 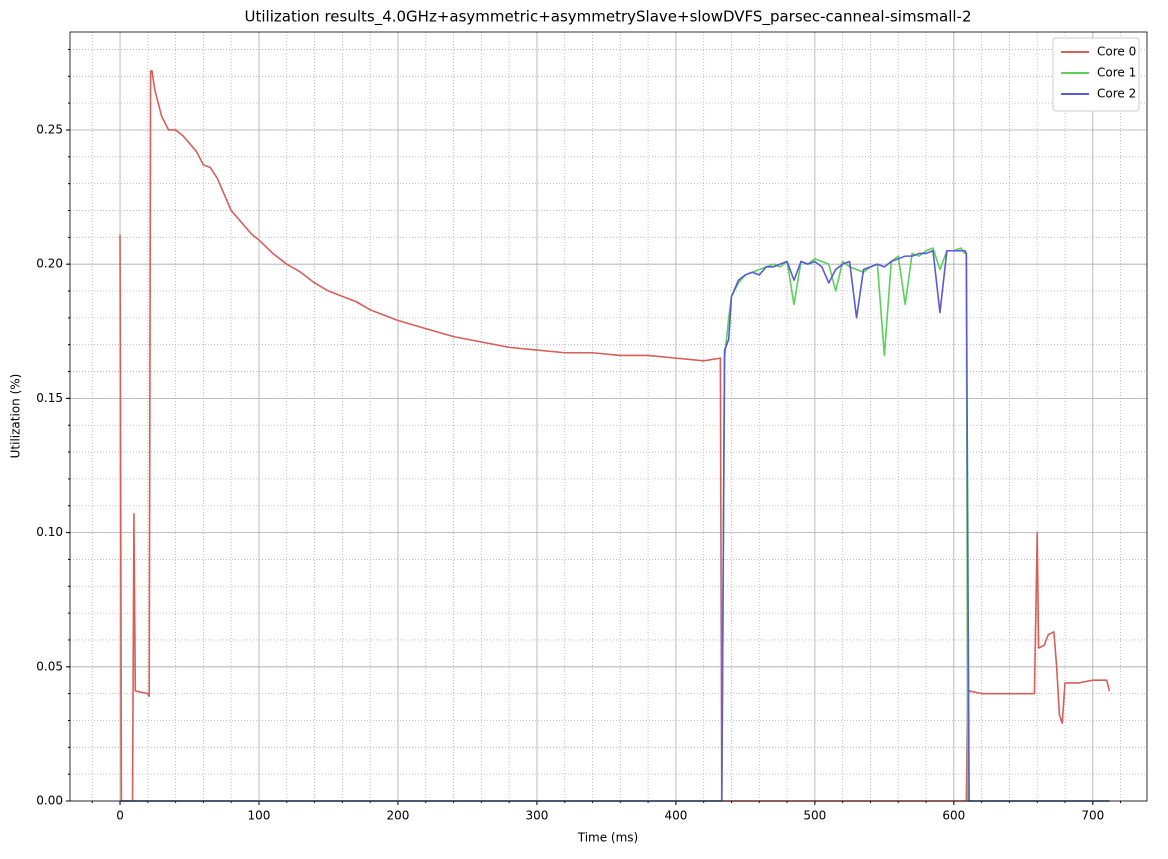 What do you see at coordinates (49, 666) in the screenshot?
I see `y-tick-label: 0.05` at bounding box center [49, 666].